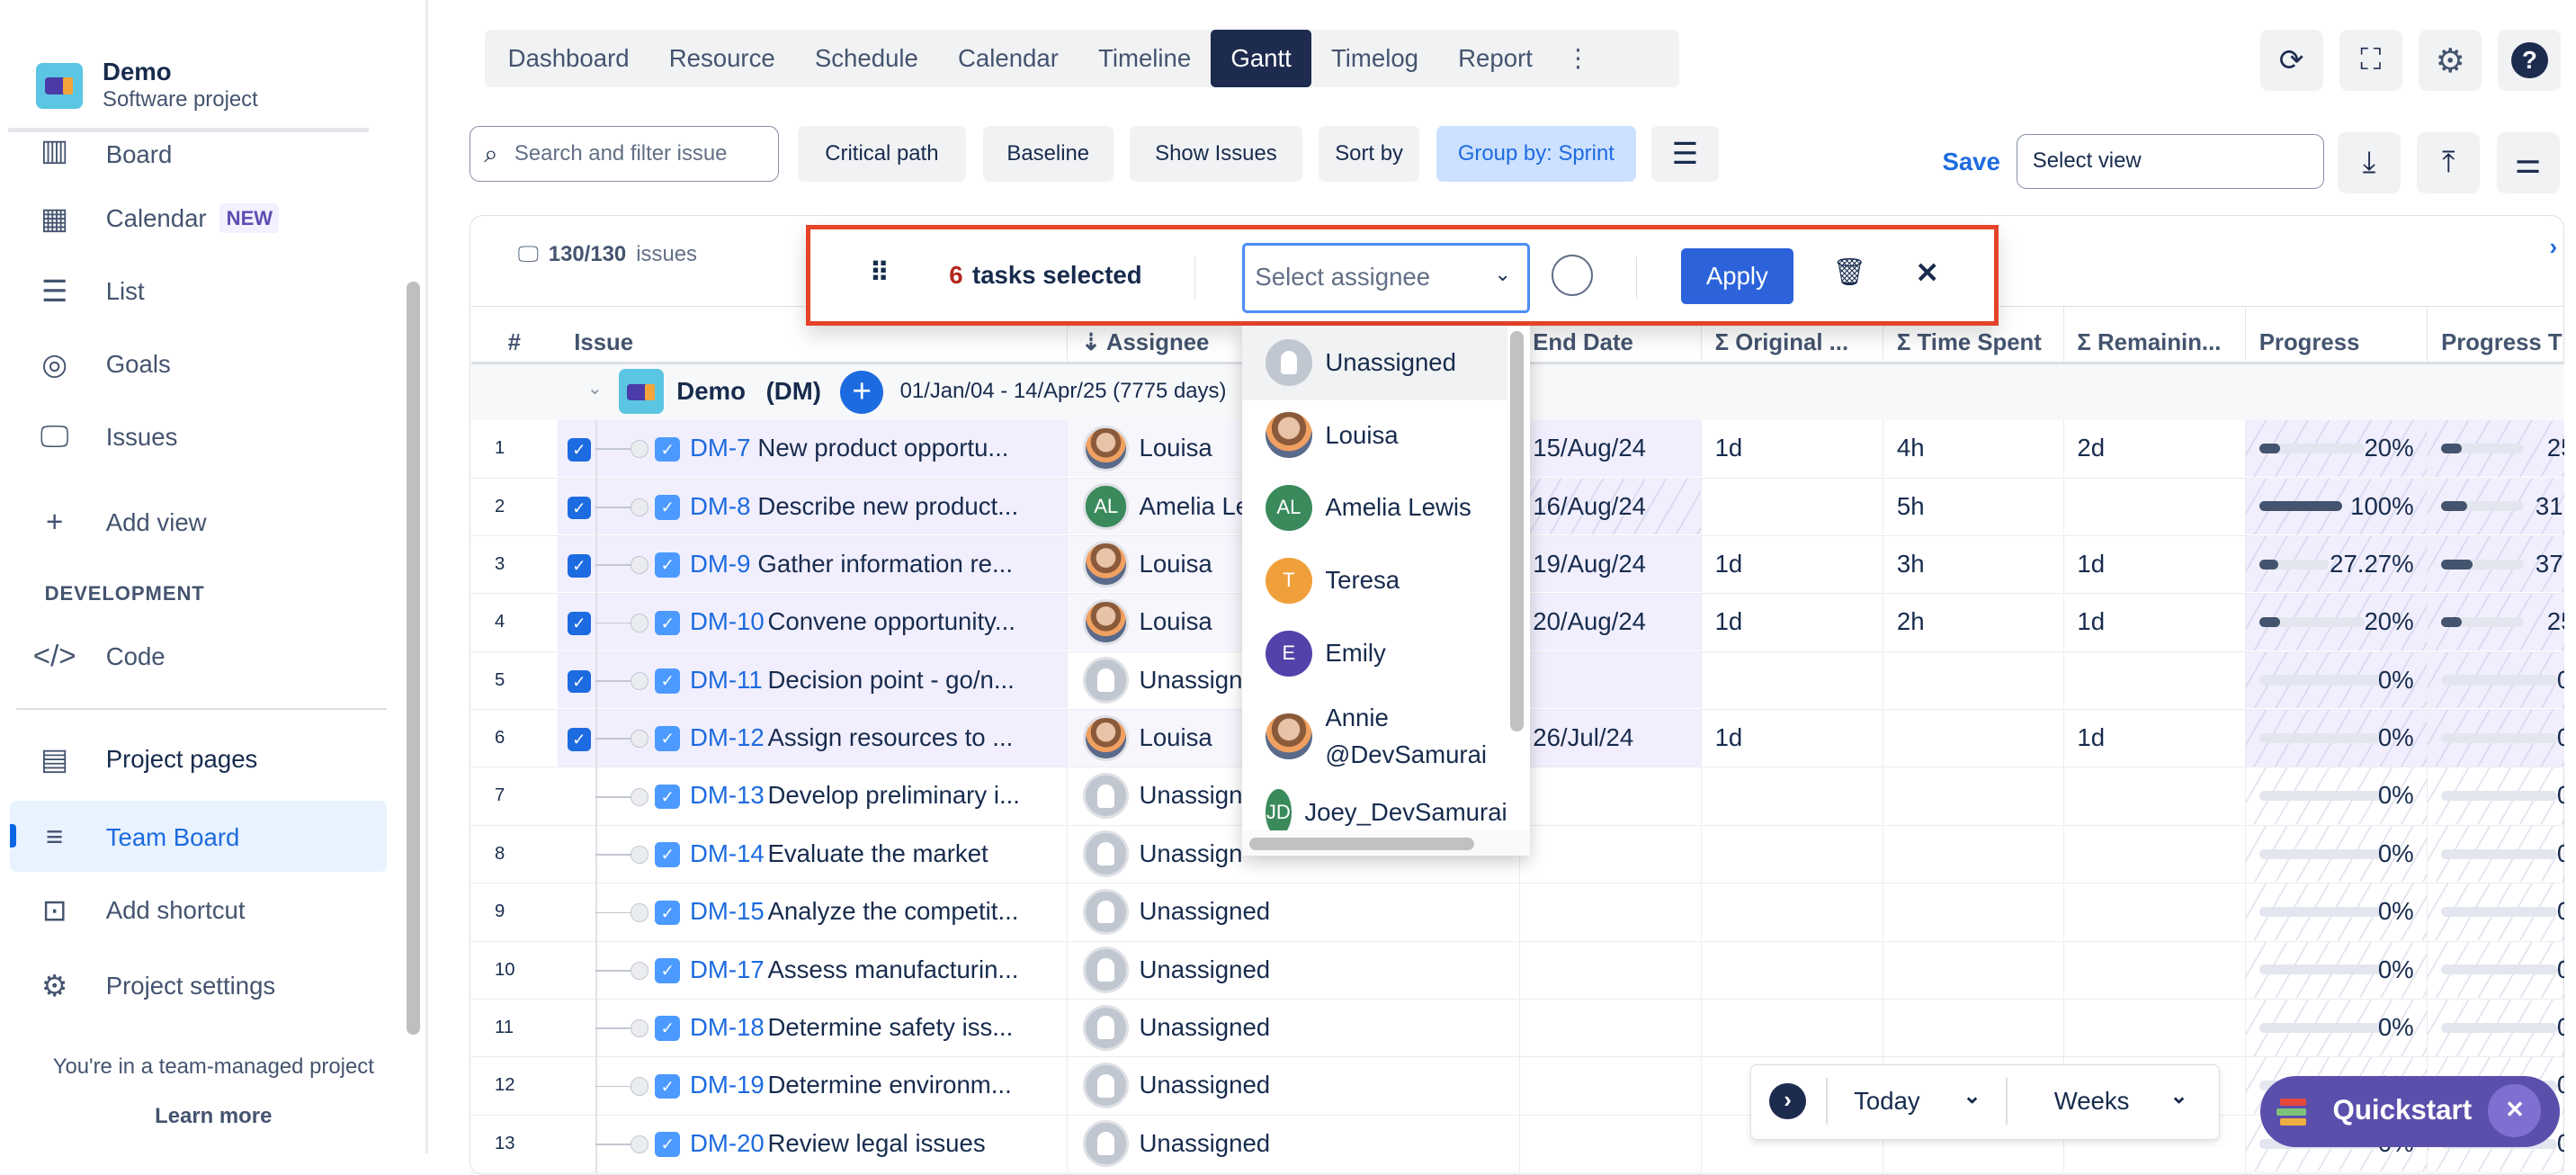 Image resolution: width=2576 pixels, height=1175 pixels. I want to click on tab-gantt: Gantt, so click(1261, 59).